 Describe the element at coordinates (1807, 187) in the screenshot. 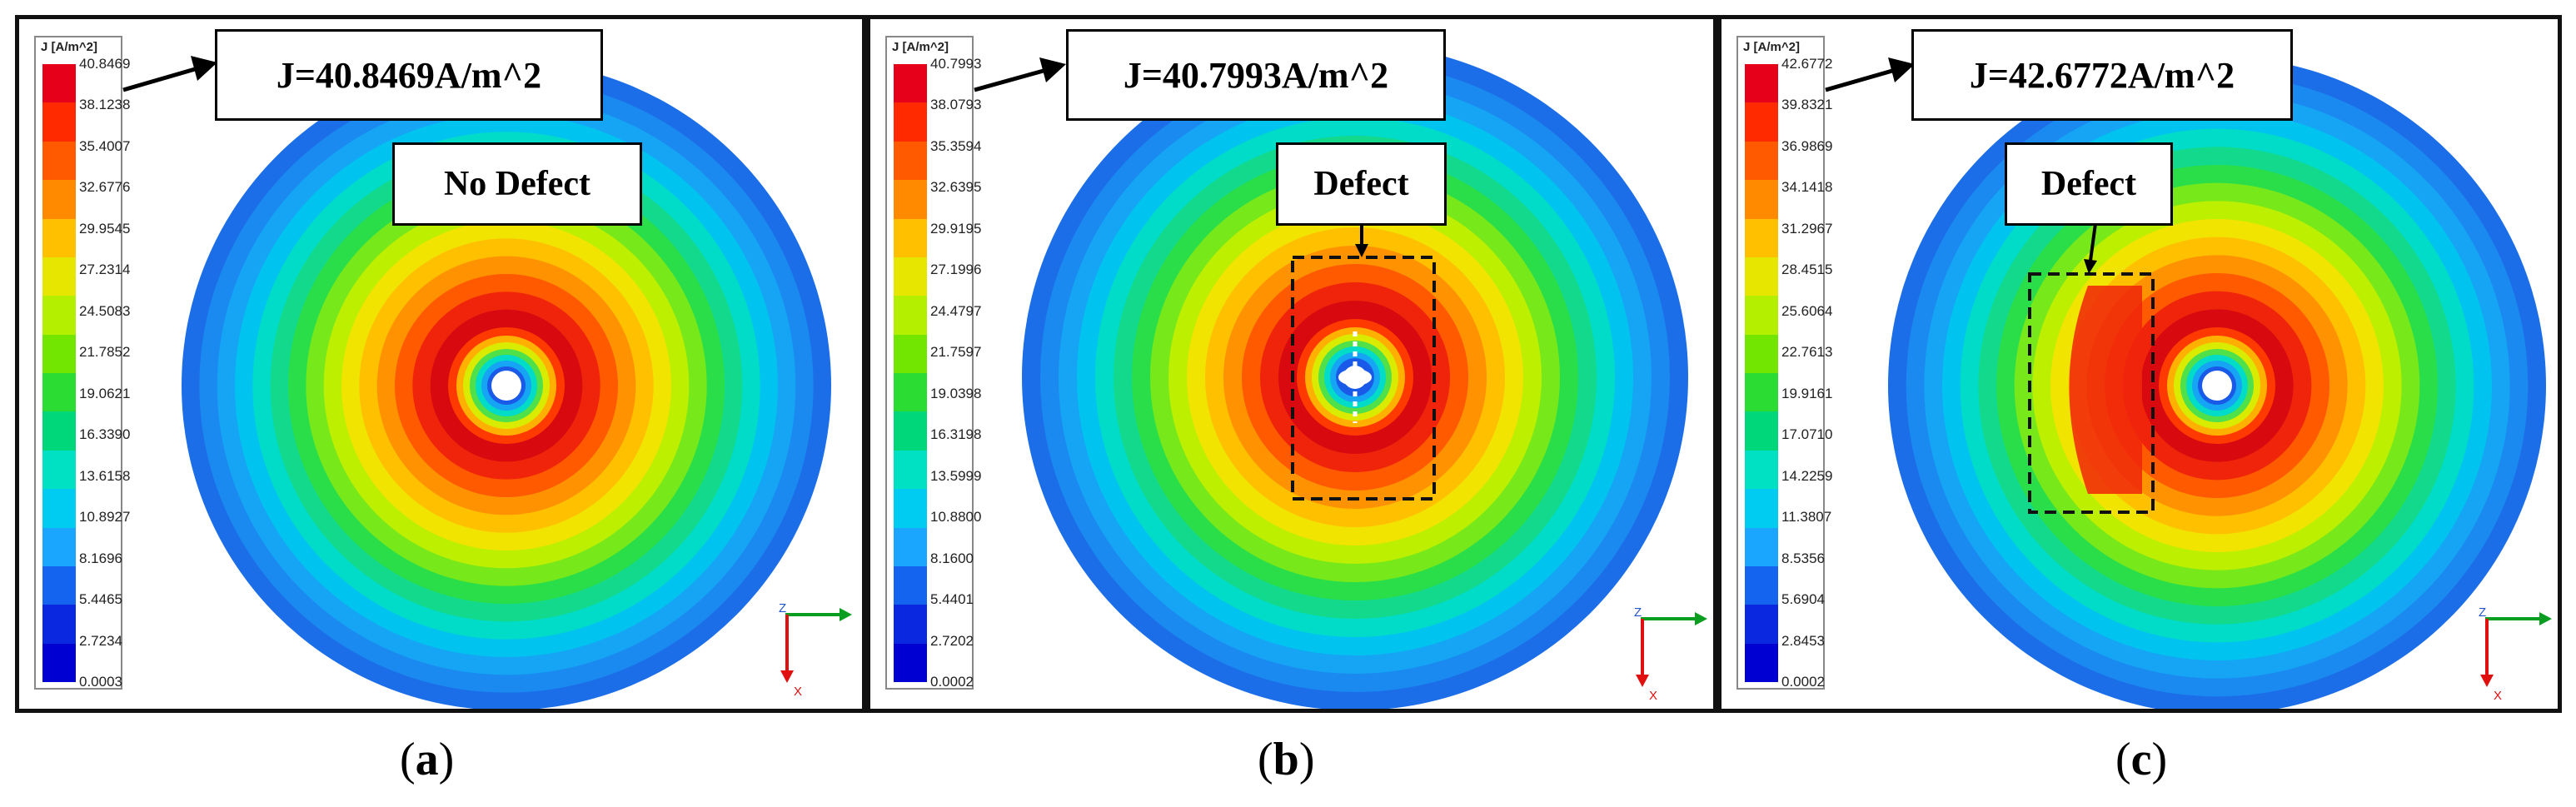

I see `legend-tick-label: 34.1418` at that location.